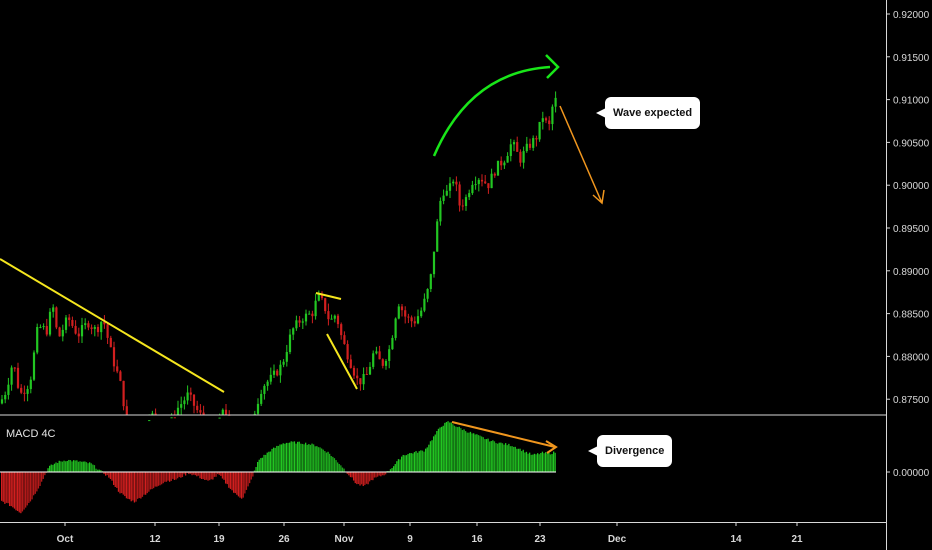 Image resolution: width=932 pixels, height=550 pixels. What do you see at coordinates (911, 315) in the screenshot?
I see `price-tick-label: 0.88500` at bounding box center [911, 315].